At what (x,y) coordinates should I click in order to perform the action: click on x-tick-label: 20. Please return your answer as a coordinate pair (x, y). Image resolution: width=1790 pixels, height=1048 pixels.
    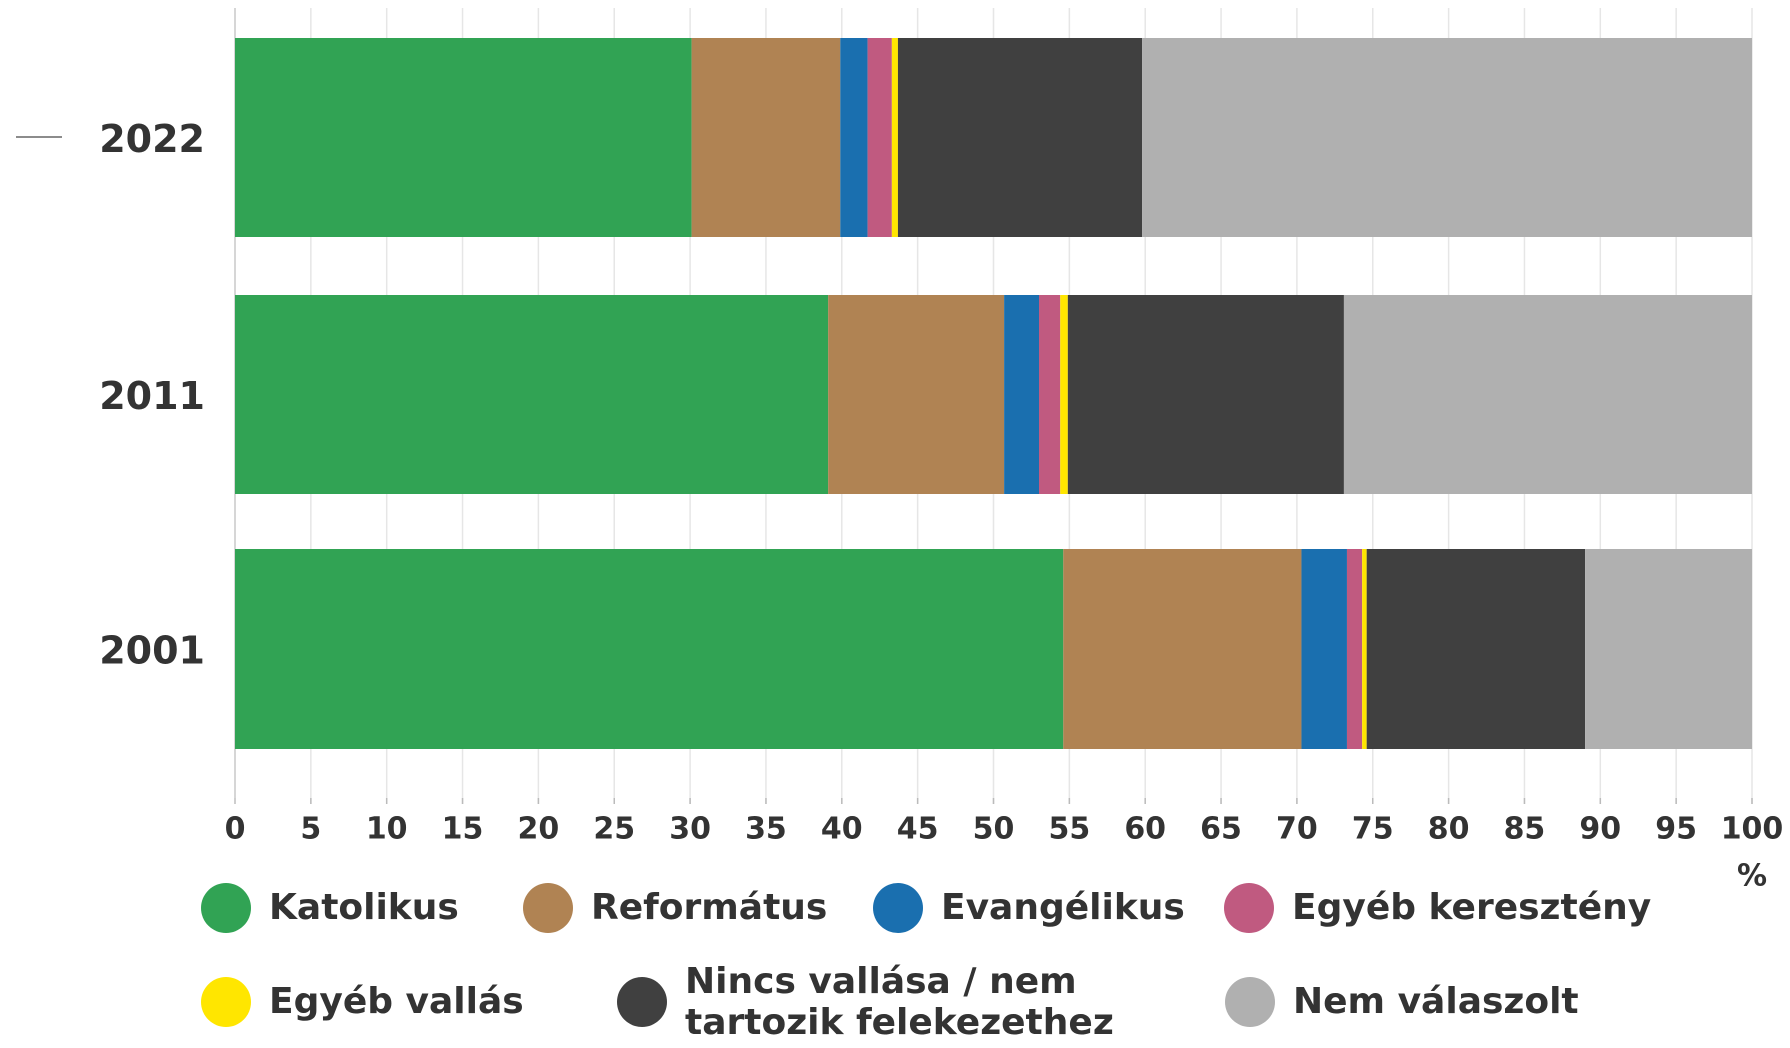
    Looking at the image, I should click on (539, 829).